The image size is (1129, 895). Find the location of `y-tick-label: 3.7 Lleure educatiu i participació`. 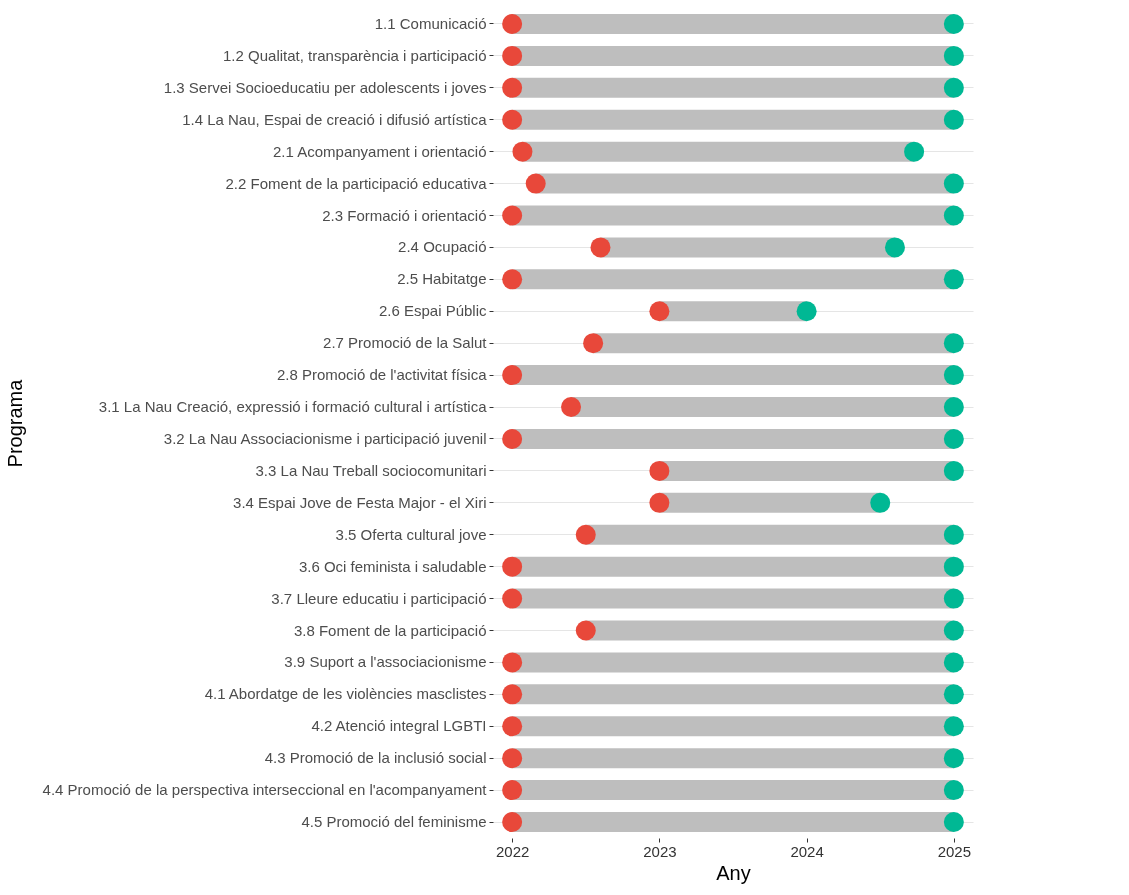

y-tick-label: 3.7 Lleure educatiu i participació is located at coordinates (379, 598).